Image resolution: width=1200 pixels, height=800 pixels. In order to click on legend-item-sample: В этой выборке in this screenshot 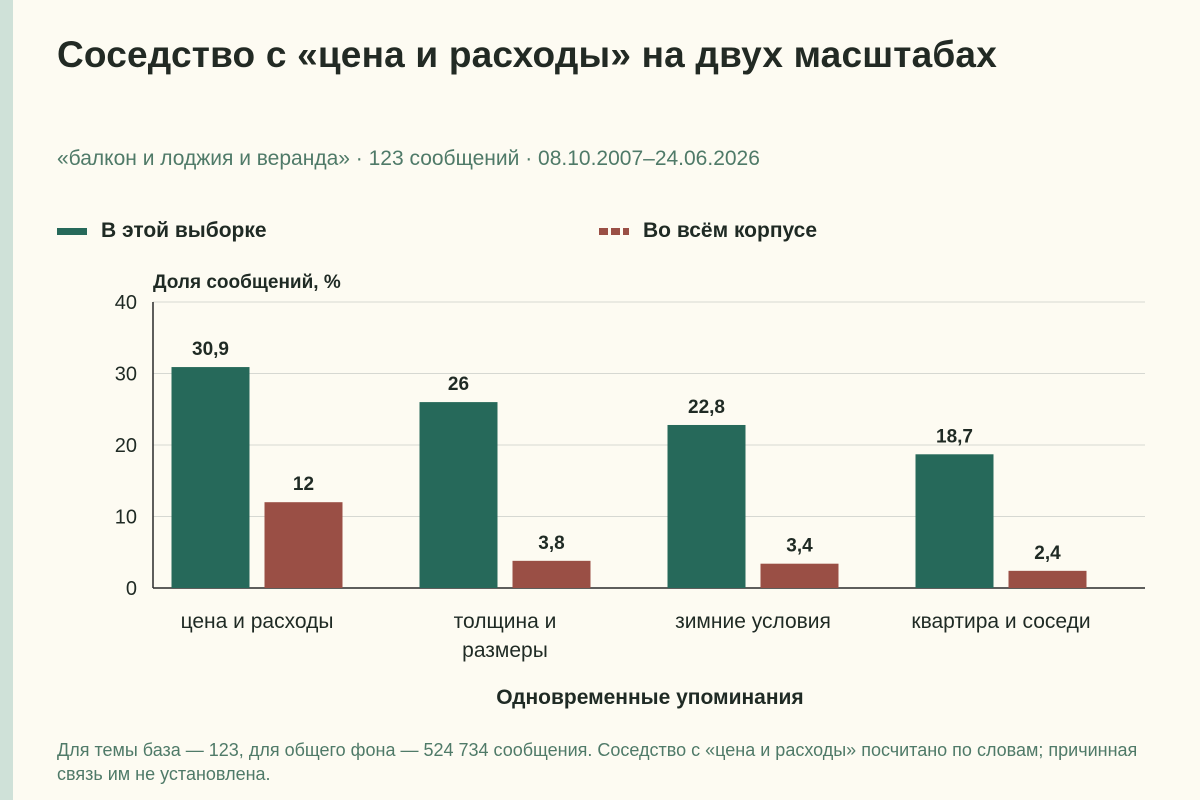, I will do `click(162, 231)`.